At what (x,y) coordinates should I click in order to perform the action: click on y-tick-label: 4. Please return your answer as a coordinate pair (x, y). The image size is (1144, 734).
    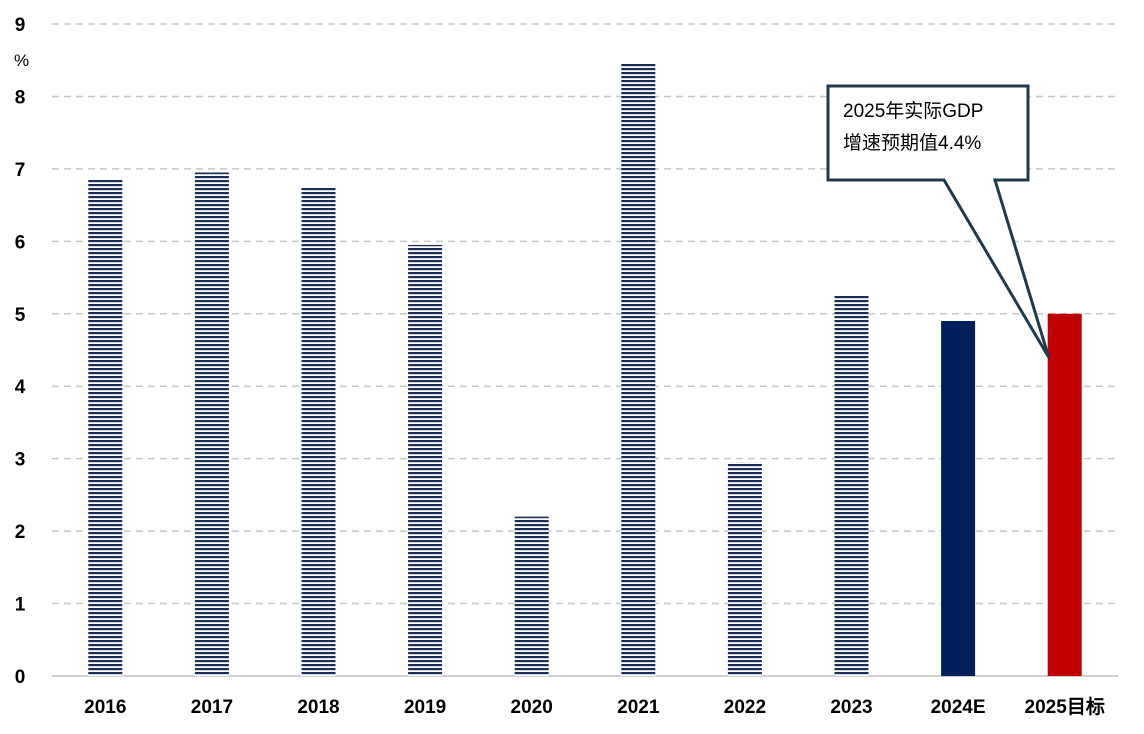
    Looking at the image, I should click on (20, 387).